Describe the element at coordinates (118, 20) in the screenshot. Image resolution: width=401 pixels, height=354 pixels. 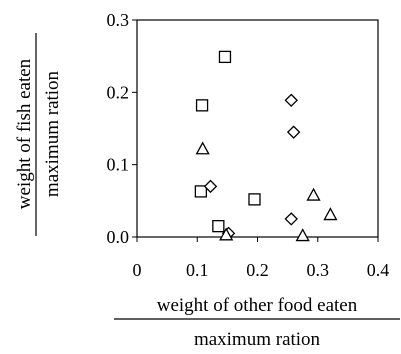
I see `y-tick-label: 0.3` at that location.